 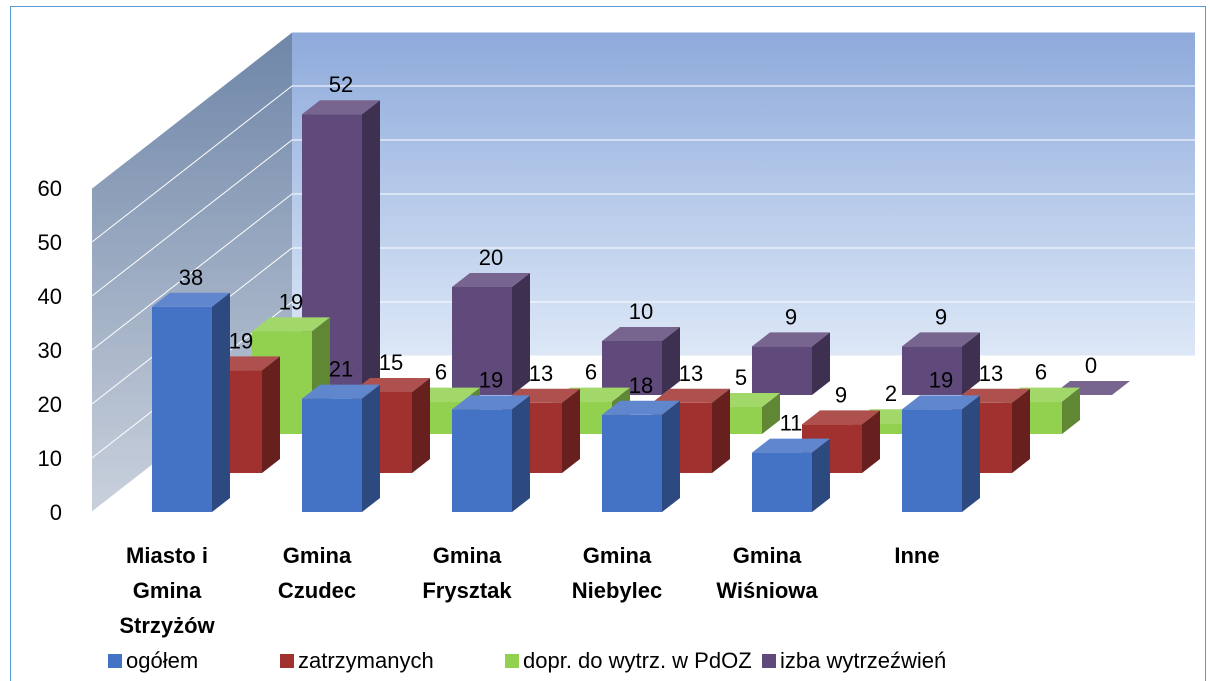 What do you see at coordinates (191, 277) in the screenshot?
I see `value-label: 38` at bounding box center [191, 277].